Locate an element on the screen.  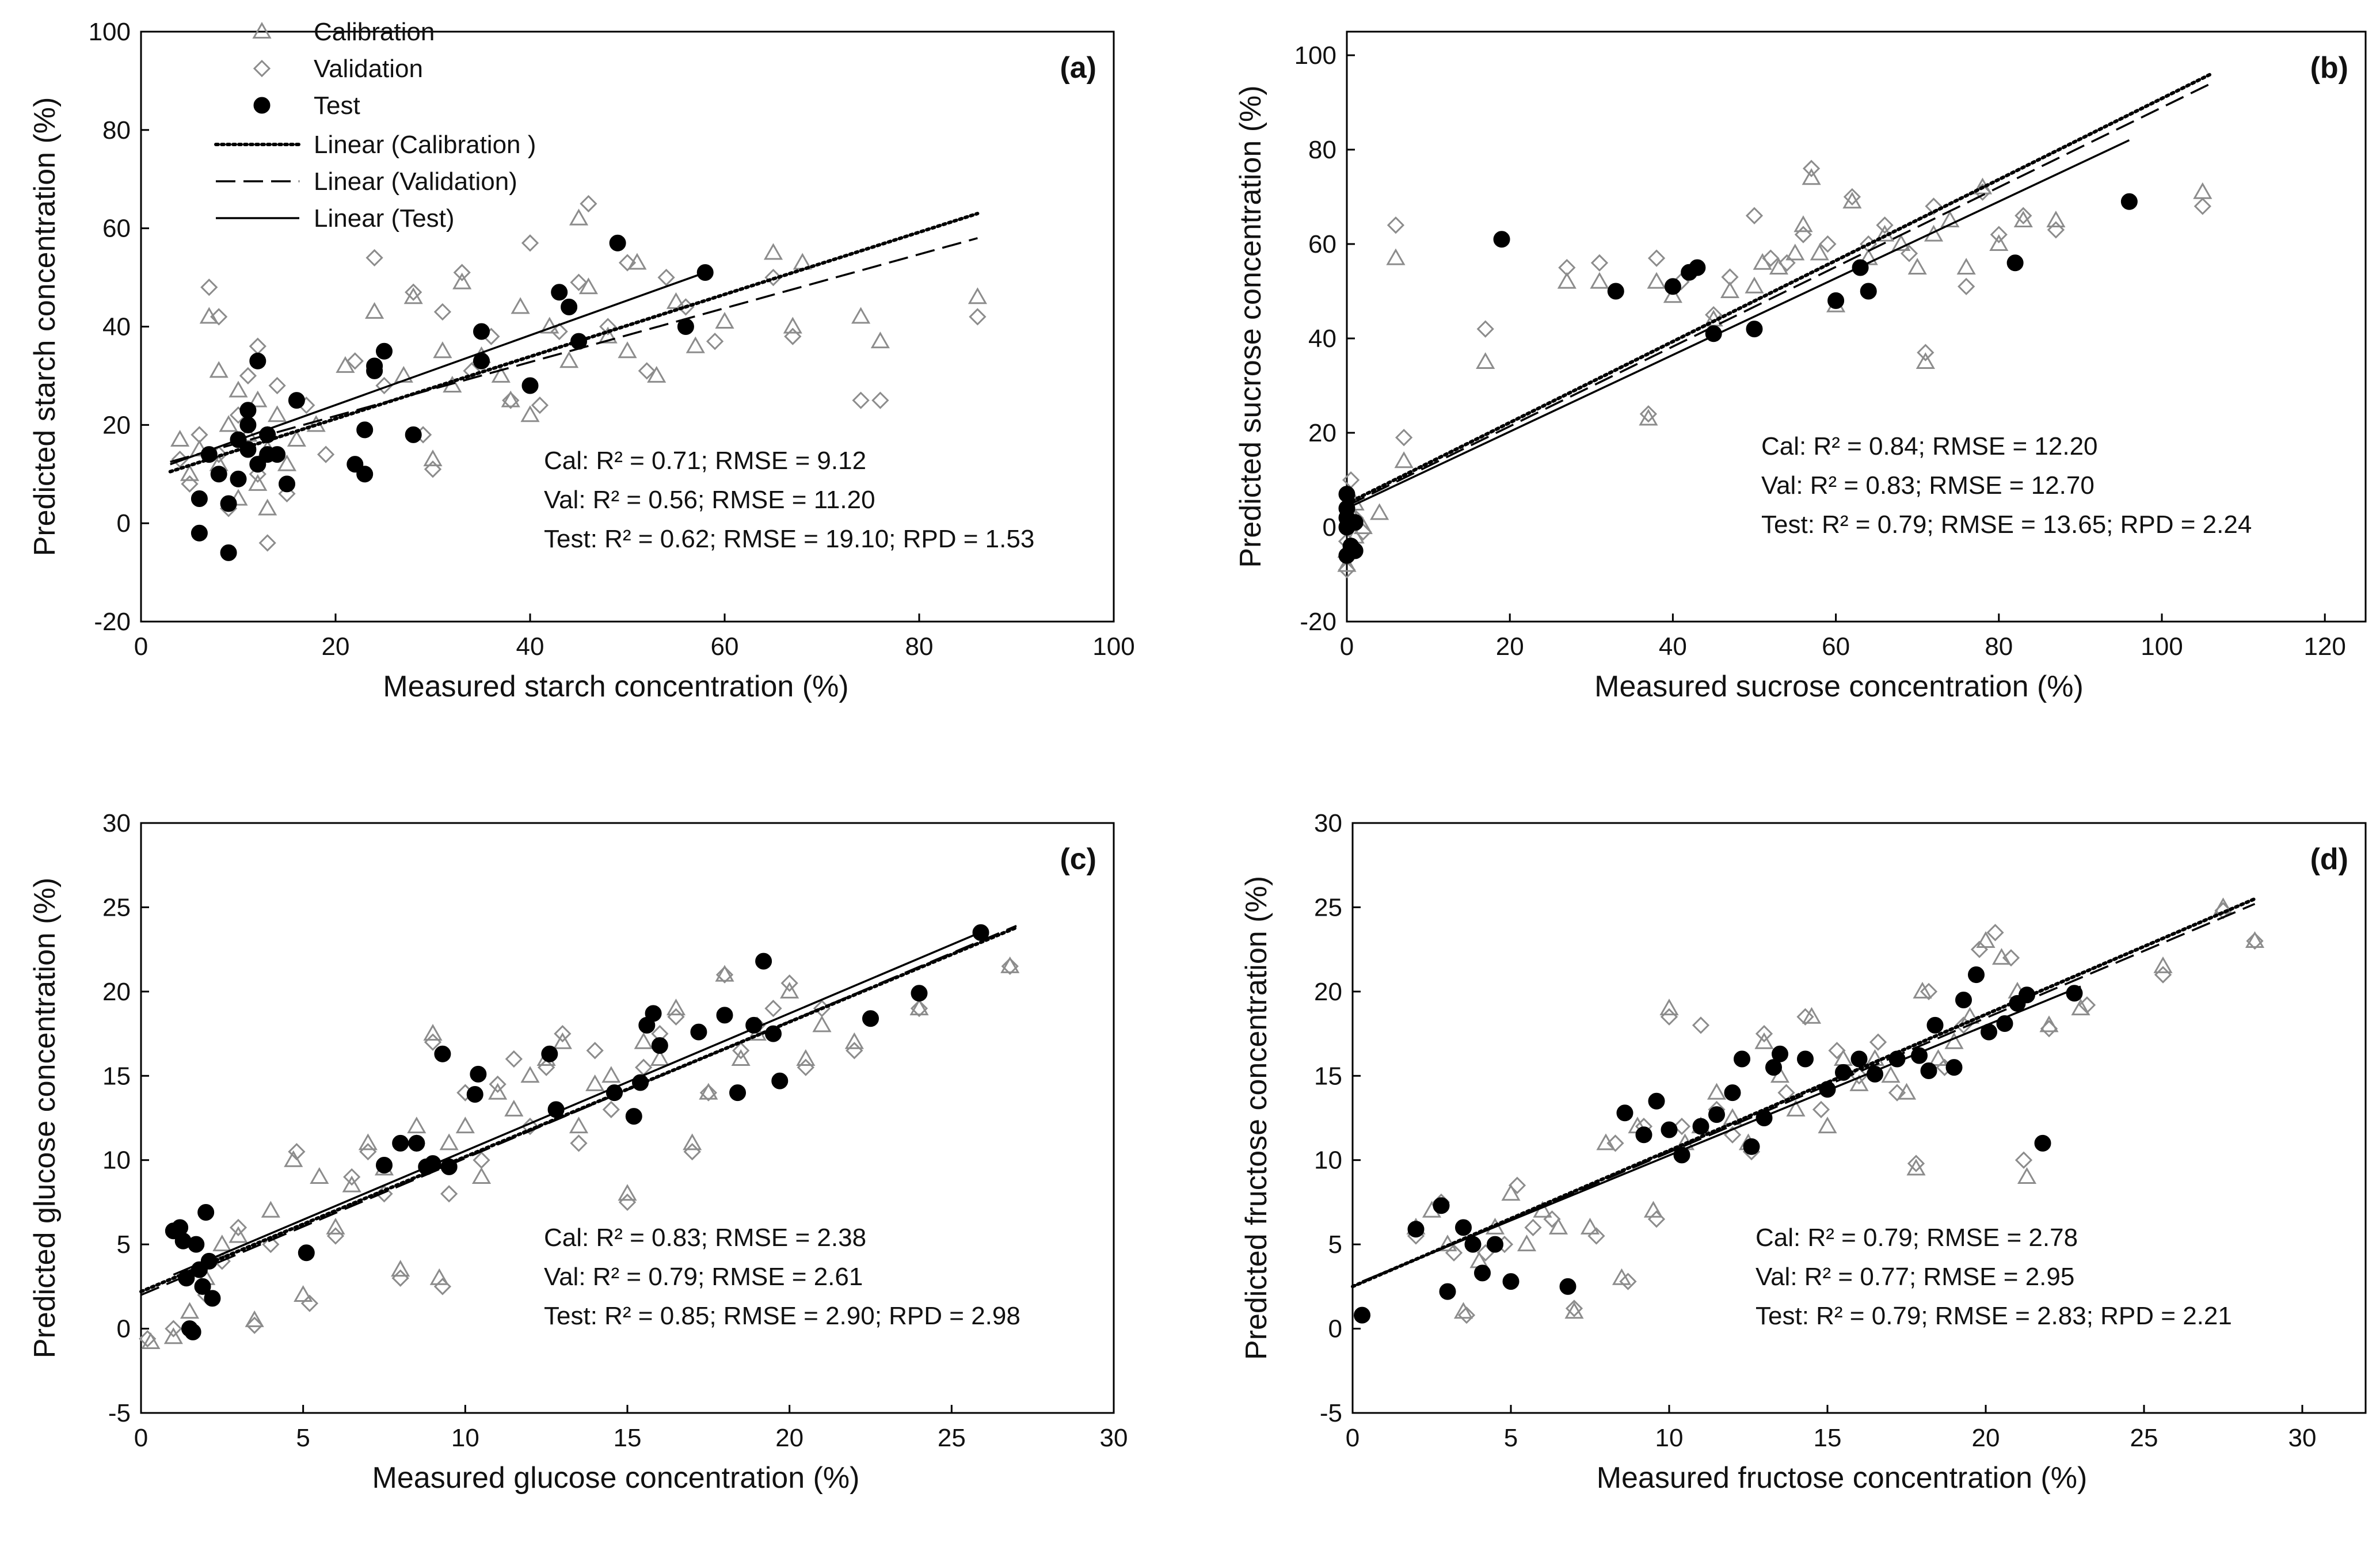
legend-marker-validation is located at coordinates (262, 68).